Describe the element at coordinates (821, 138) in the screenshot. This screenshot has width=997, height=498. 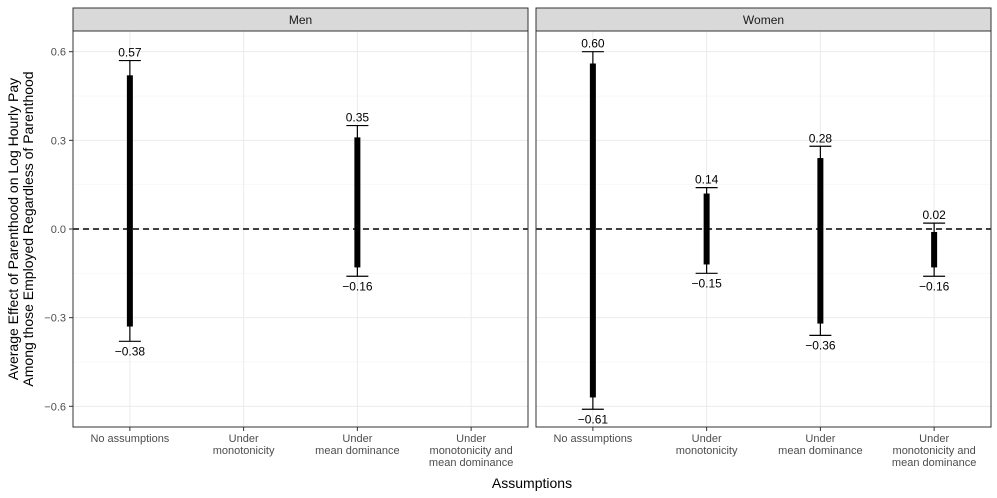
I see `upper-bound-label: 0.28` at that location.